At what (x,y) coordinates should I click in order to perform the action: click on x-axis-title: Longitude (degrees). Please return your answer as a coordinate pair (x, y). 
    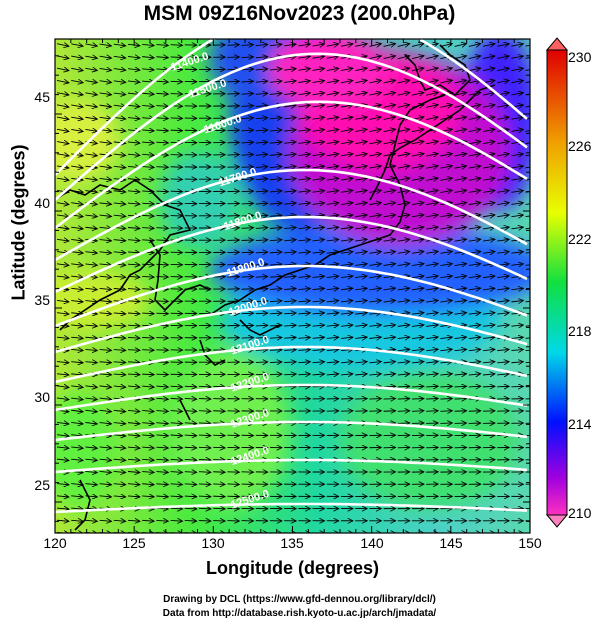
    Looking at the image, I should click on (292, 568).